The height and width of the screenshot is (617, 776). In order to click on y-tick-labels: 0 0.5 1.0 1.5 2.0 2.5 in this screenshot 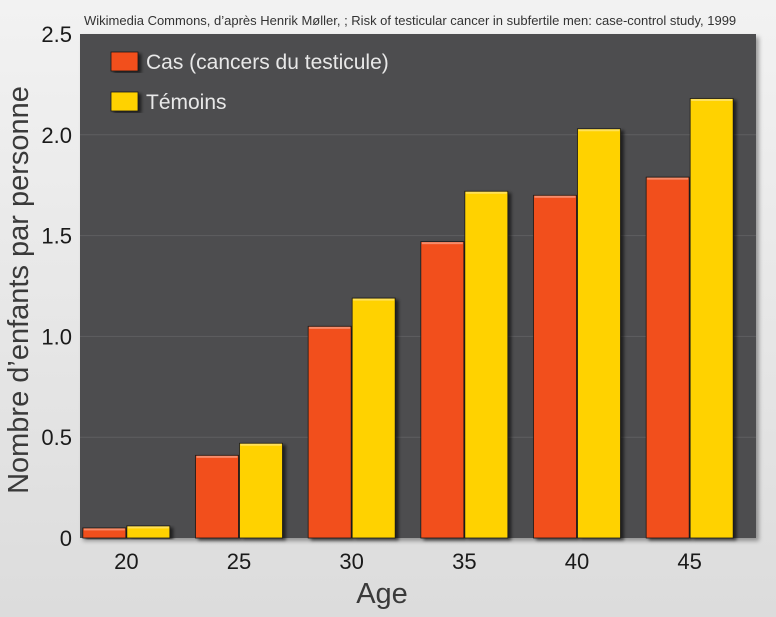, I will do `click(56, 286)`.